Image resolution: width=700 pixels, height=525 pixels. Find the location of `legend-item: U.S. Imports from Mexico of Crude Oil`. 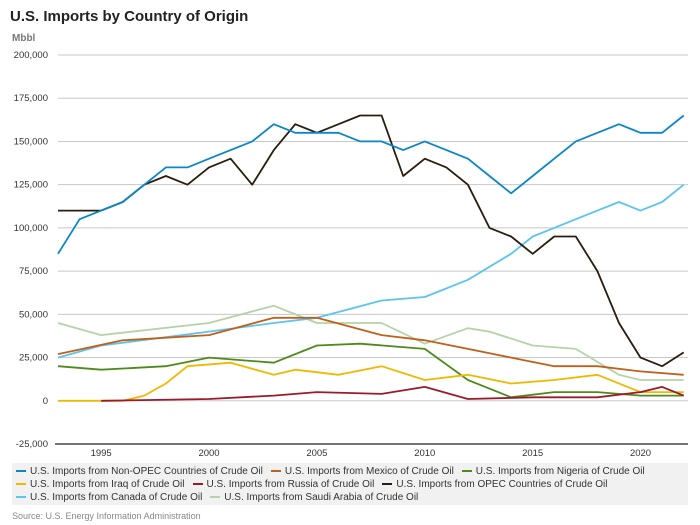

legend-item: U.S. Imports from Mexico of Crude Oil is located at coordinates (362, 471).